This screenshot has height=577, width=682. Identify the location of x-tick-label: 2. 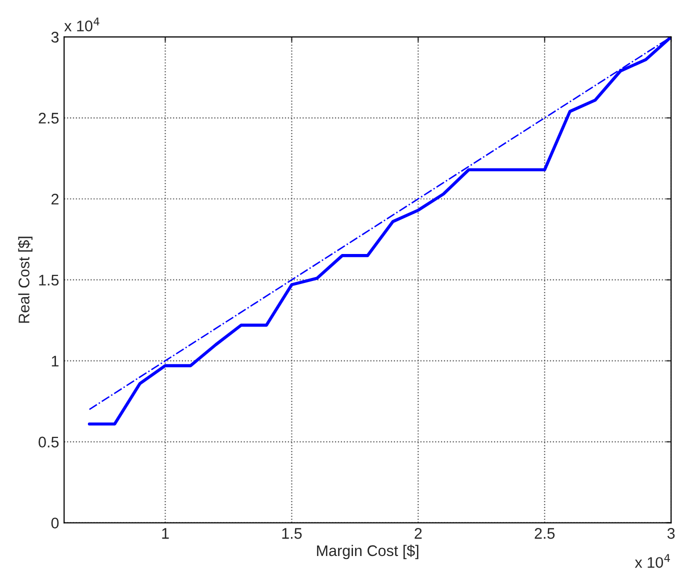
(418, 533).